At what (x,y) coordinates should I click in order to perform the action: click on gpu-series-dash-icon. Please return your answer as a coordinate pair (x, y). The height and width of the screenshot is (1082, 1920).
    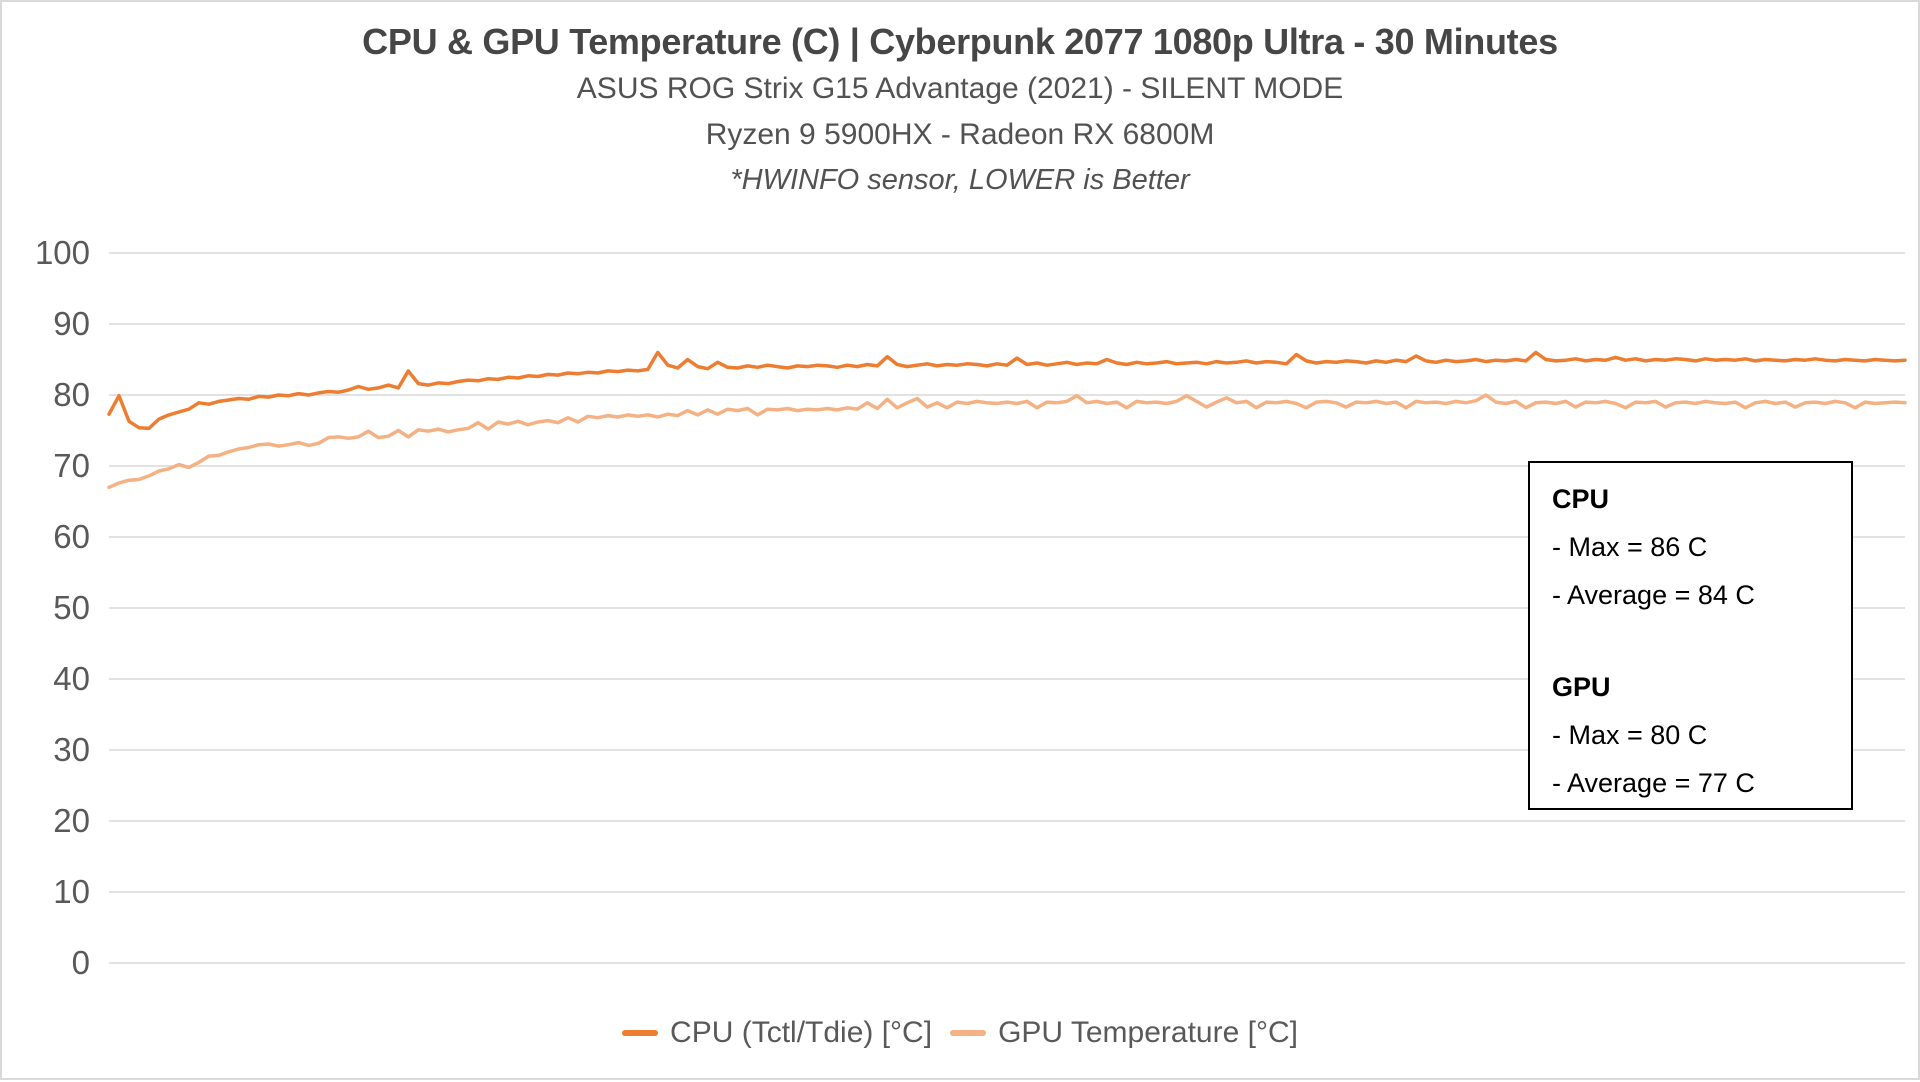
    Looking at the image, I should click on (968, 1033).